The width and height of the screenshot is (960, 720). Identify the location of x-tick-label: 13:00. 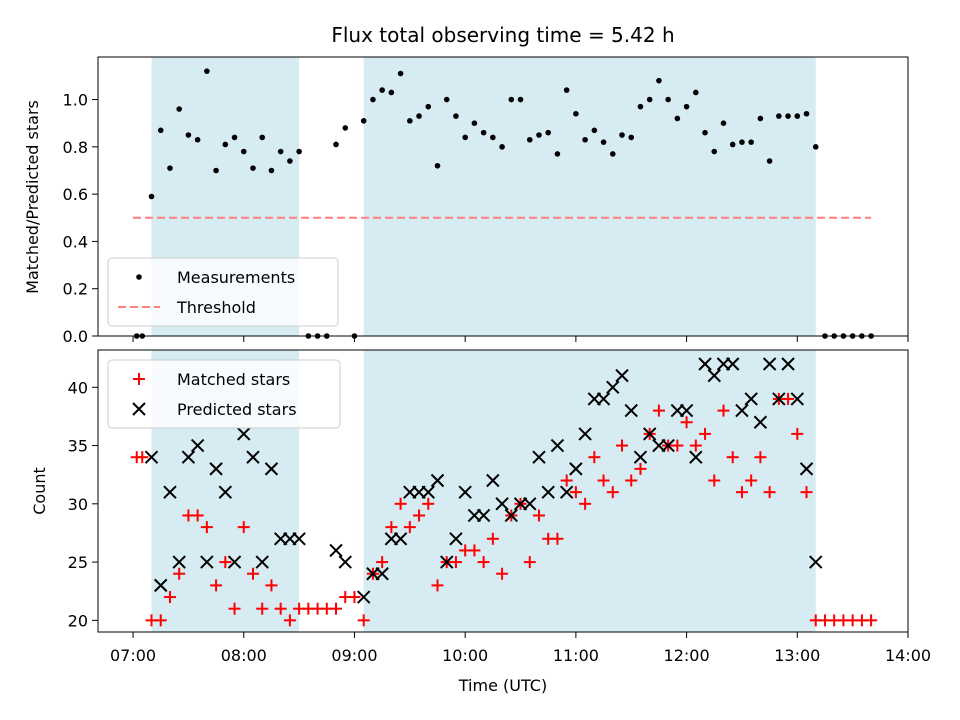
(797, 655).